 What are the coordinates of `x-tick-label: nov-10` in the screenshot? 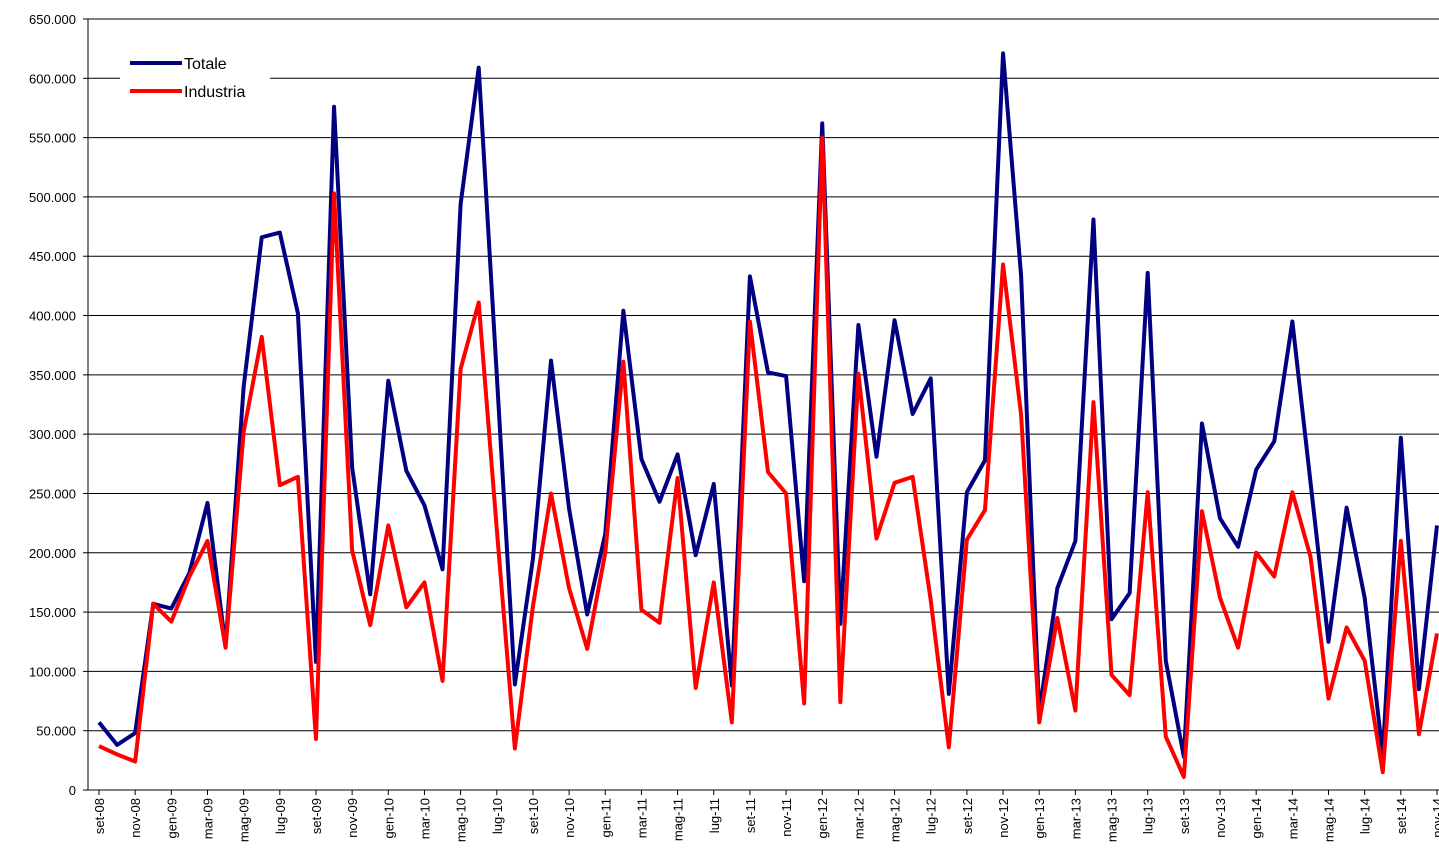 It's located at (569, 818).